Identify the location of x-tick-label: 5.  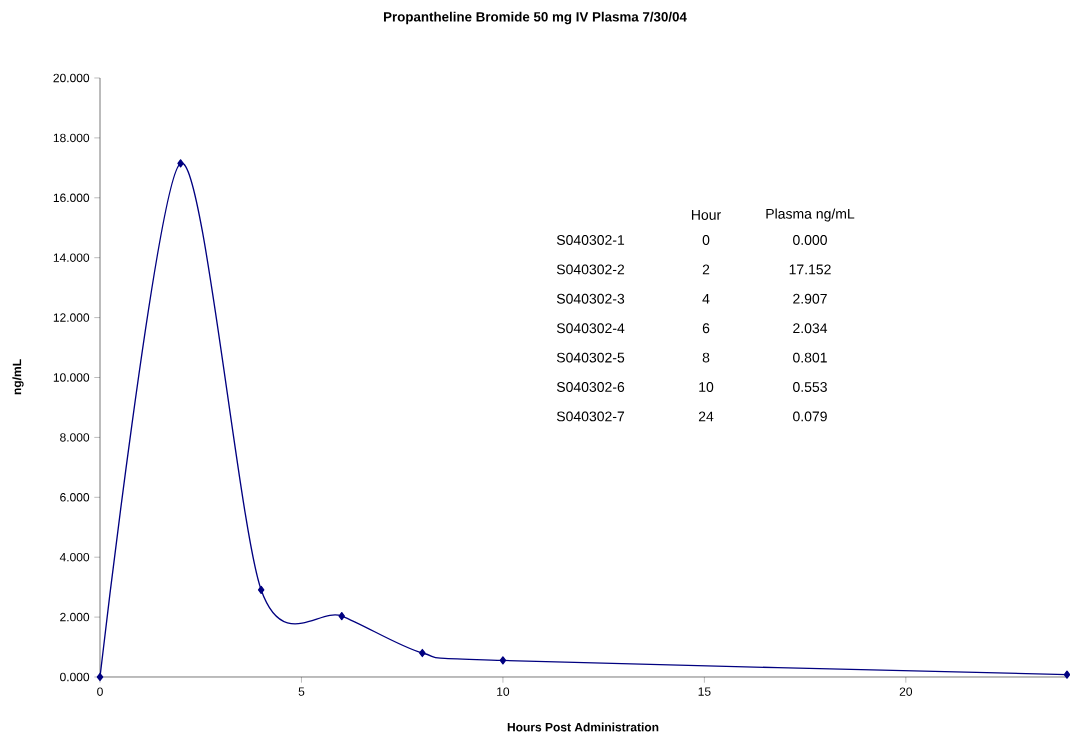
(301, 691).